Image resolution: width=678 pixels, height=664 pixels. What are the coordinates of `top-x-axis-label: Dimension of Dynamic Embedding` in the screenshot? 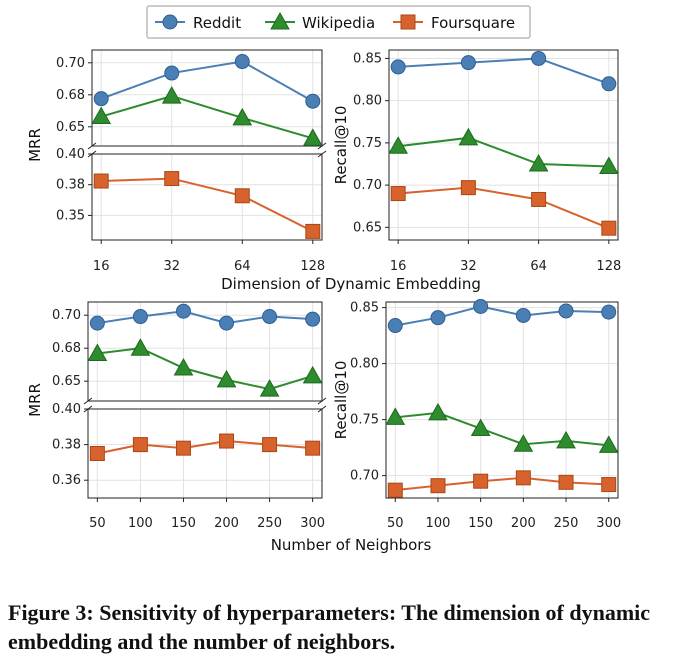 It's located at (351, 284).